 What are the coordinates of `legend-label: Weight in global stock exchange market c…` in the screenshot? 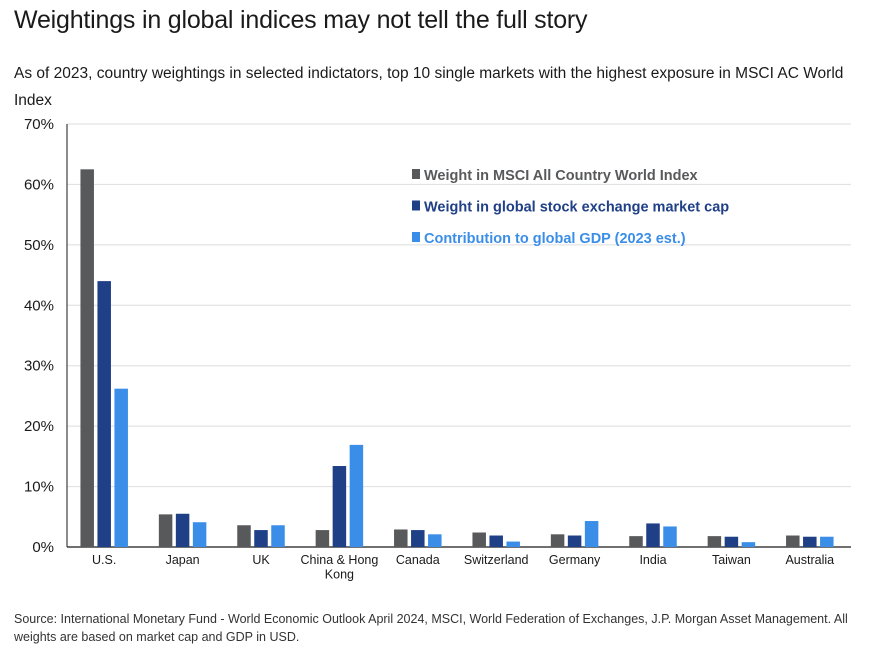 It's located at (576, 208).